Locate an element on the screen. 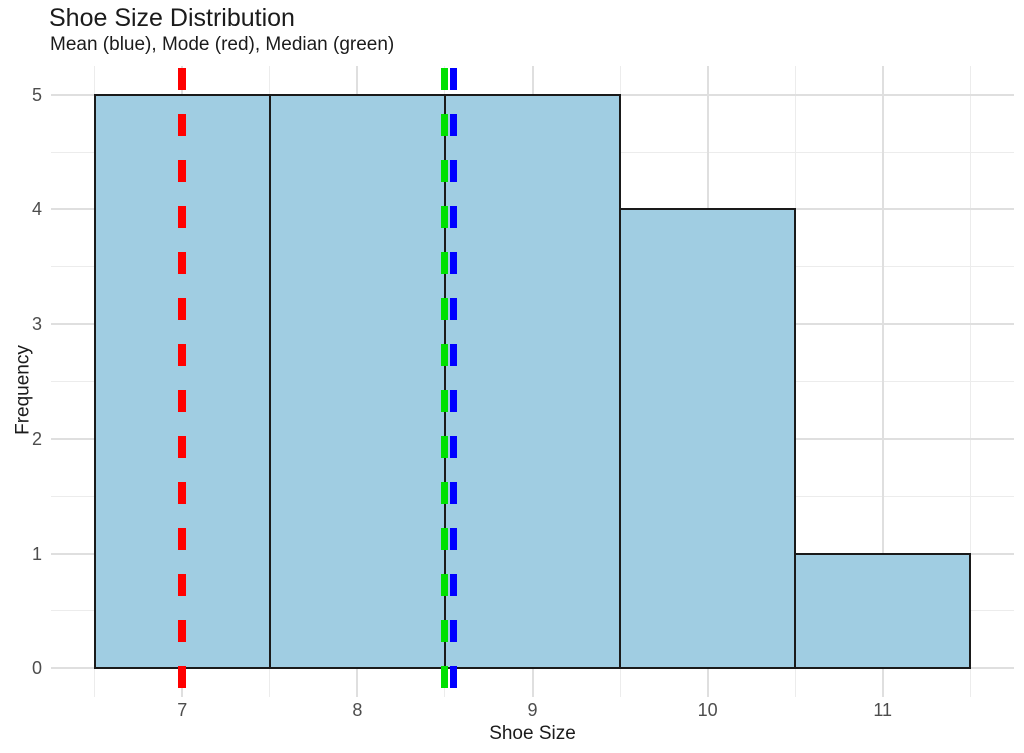 The height and width of the screenshot is (753, 1024). x-tick-label: 10 is located at coordinates (707, 710).